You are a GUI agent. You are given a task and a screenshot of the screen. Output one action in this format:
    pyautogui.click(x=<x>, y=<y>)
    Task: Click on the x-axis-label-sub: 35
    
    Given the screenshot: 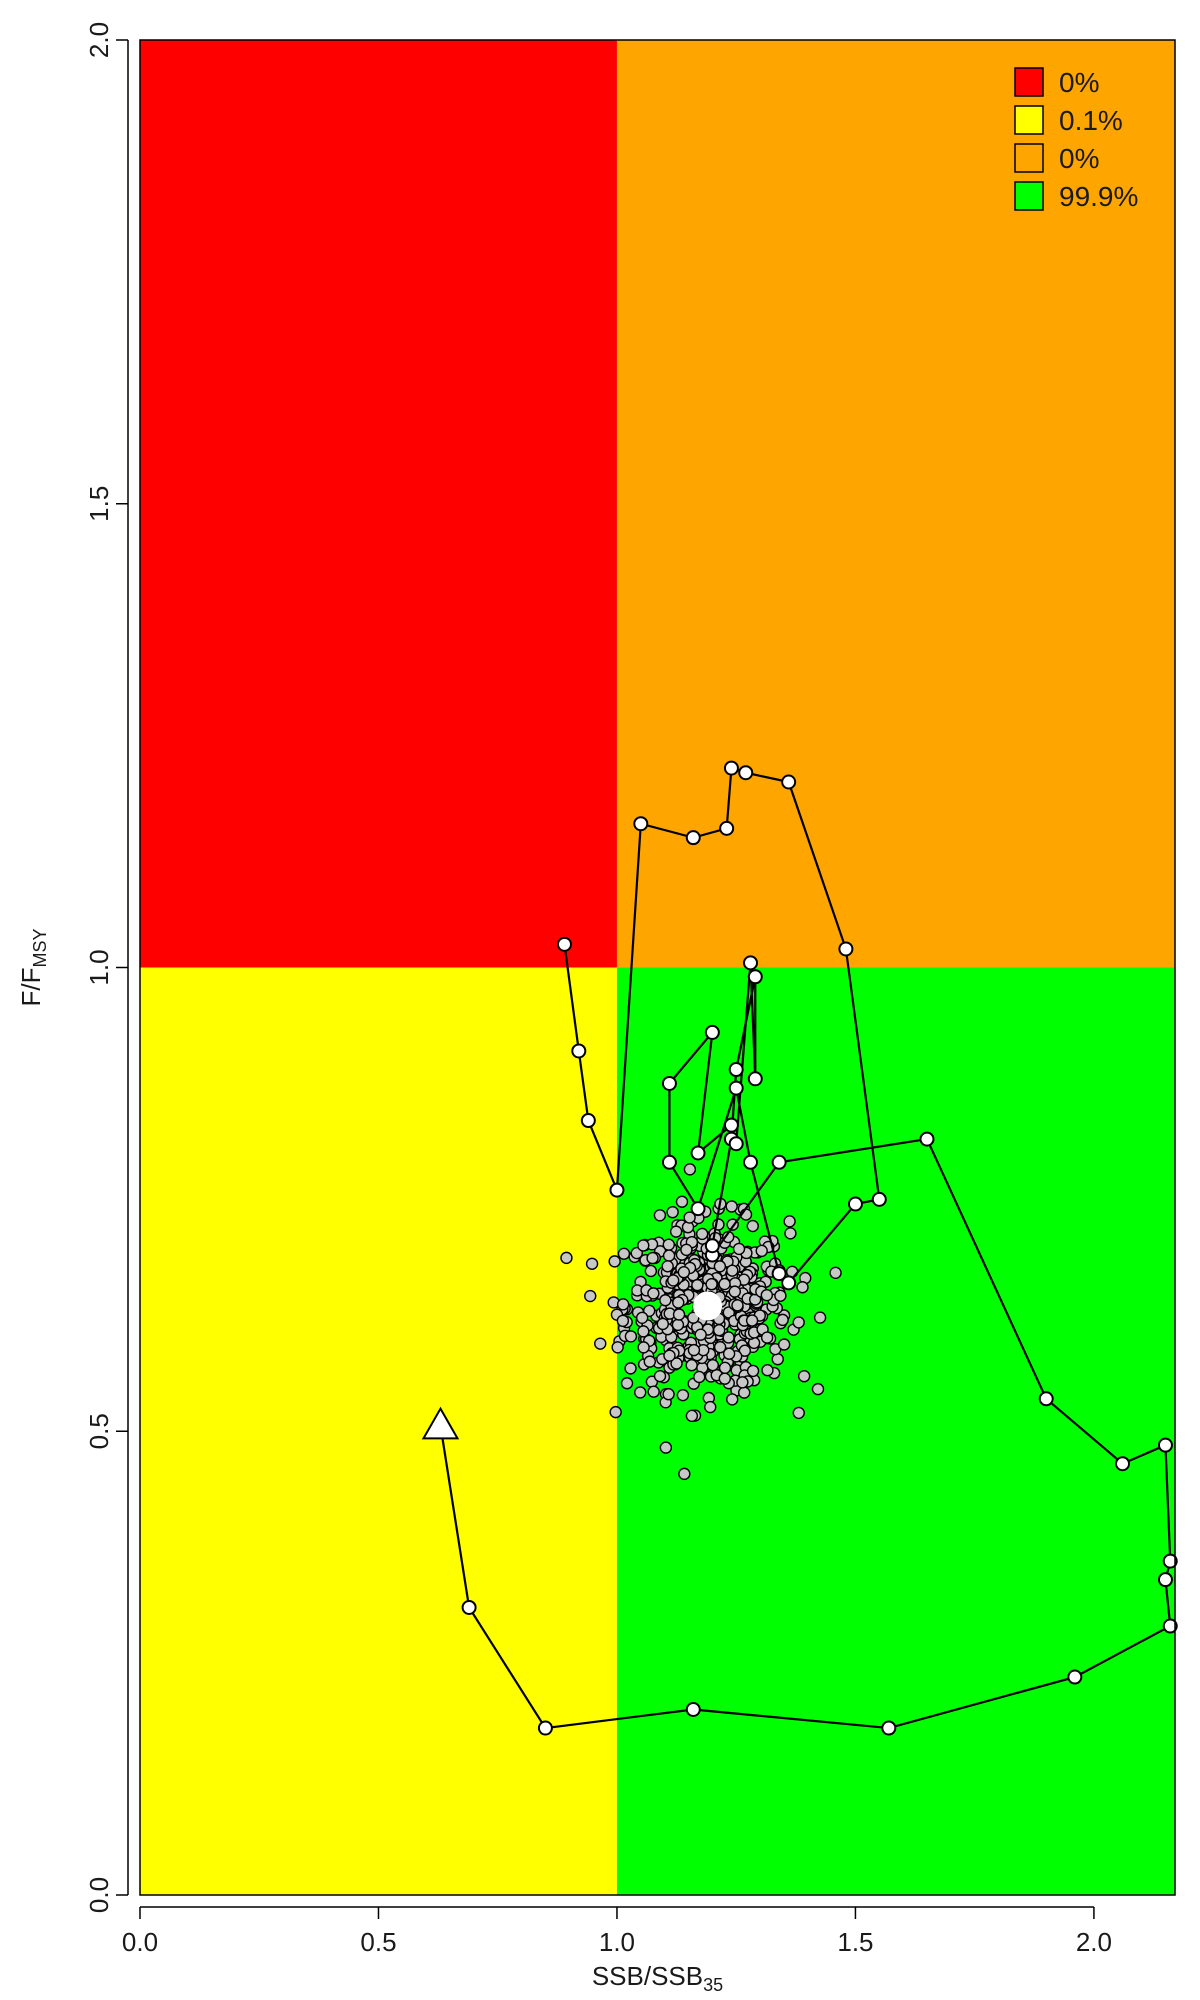 What is the action you would take?
    pyautogui.click(x=713, y=1985)
    